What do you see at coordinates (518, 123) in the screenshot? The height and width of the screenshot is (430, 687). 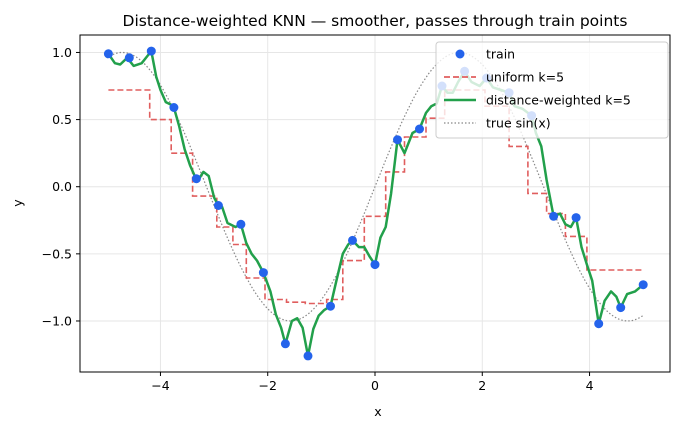 I see `legend-label-true: true sin(x)` at bounding box center [518, 123].